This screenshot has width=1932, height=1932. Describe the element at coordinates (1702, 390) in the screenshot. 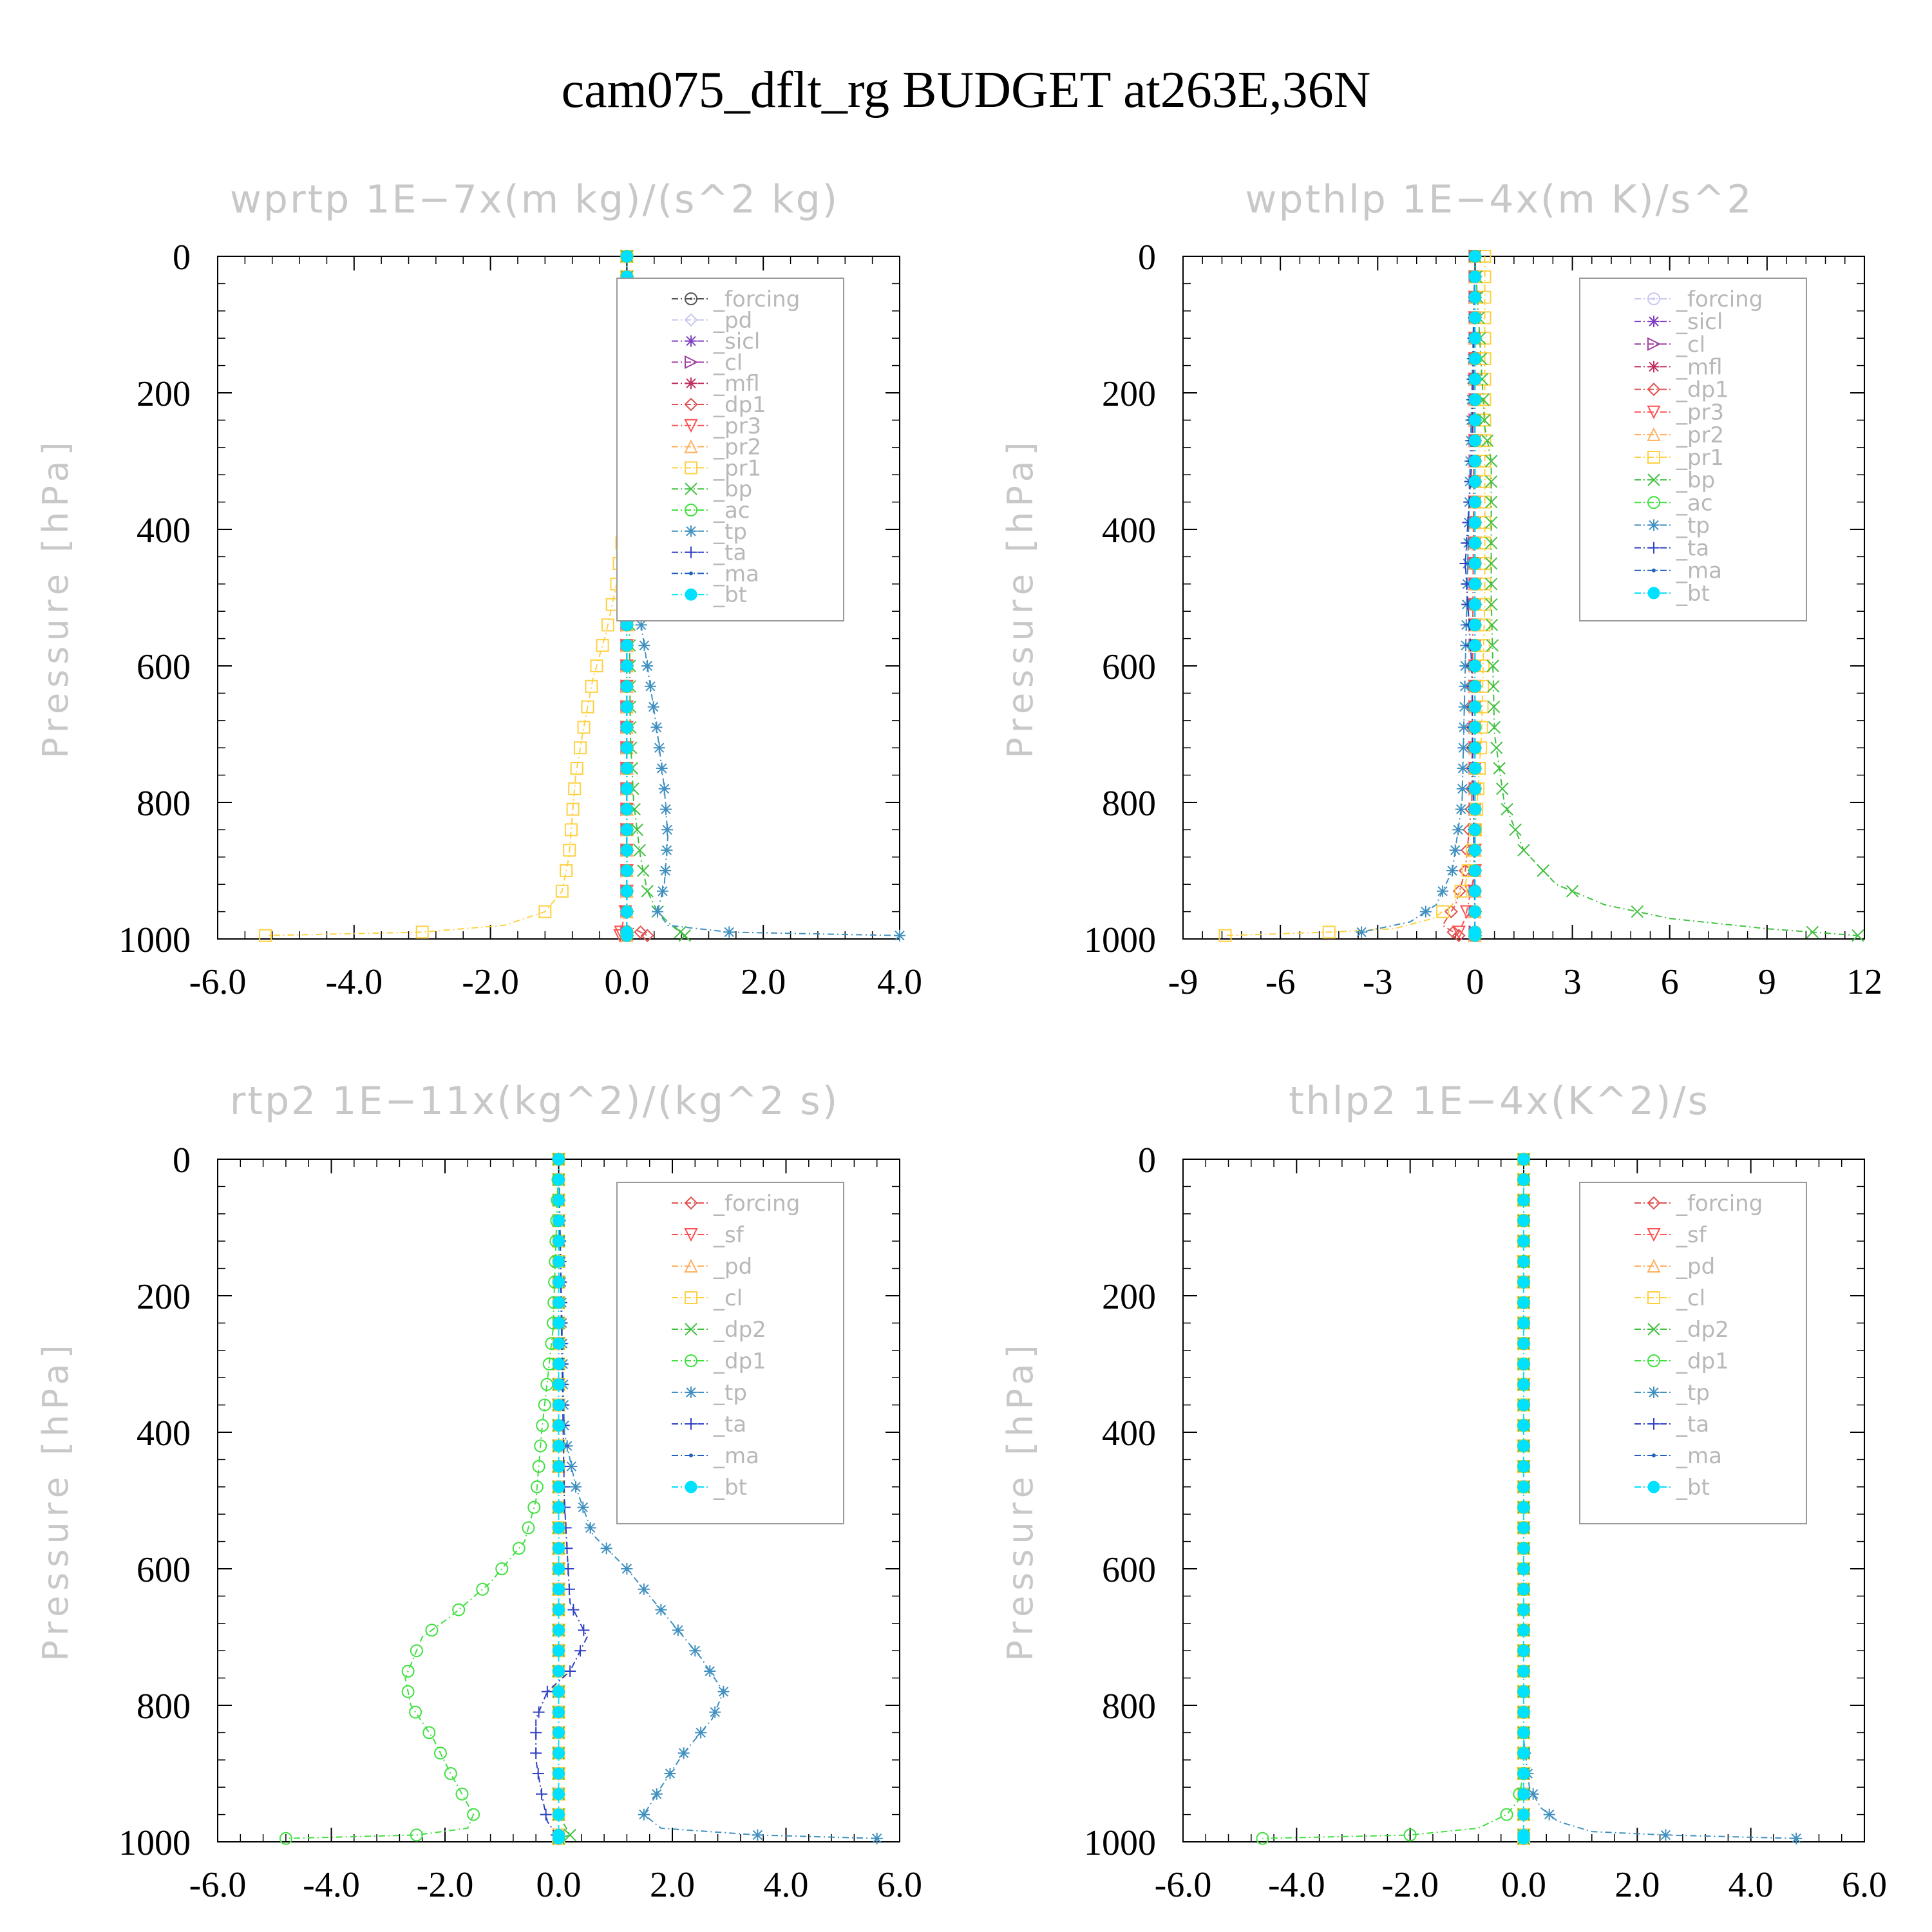

I see `legend-label: _dp1` at that location.